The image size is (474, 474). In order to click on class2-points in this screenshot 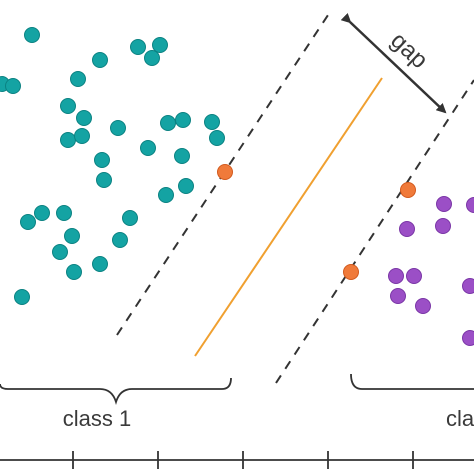, I will do `click(431, 271)`.